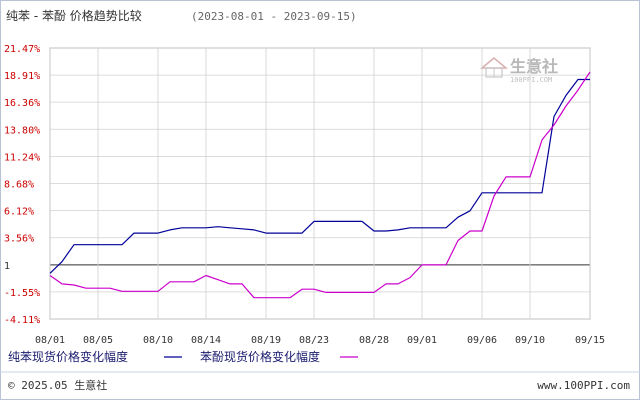 This screenshot has width=640, height=400. I want to click on y-tick-label: 11.24%, so click(22, 157).